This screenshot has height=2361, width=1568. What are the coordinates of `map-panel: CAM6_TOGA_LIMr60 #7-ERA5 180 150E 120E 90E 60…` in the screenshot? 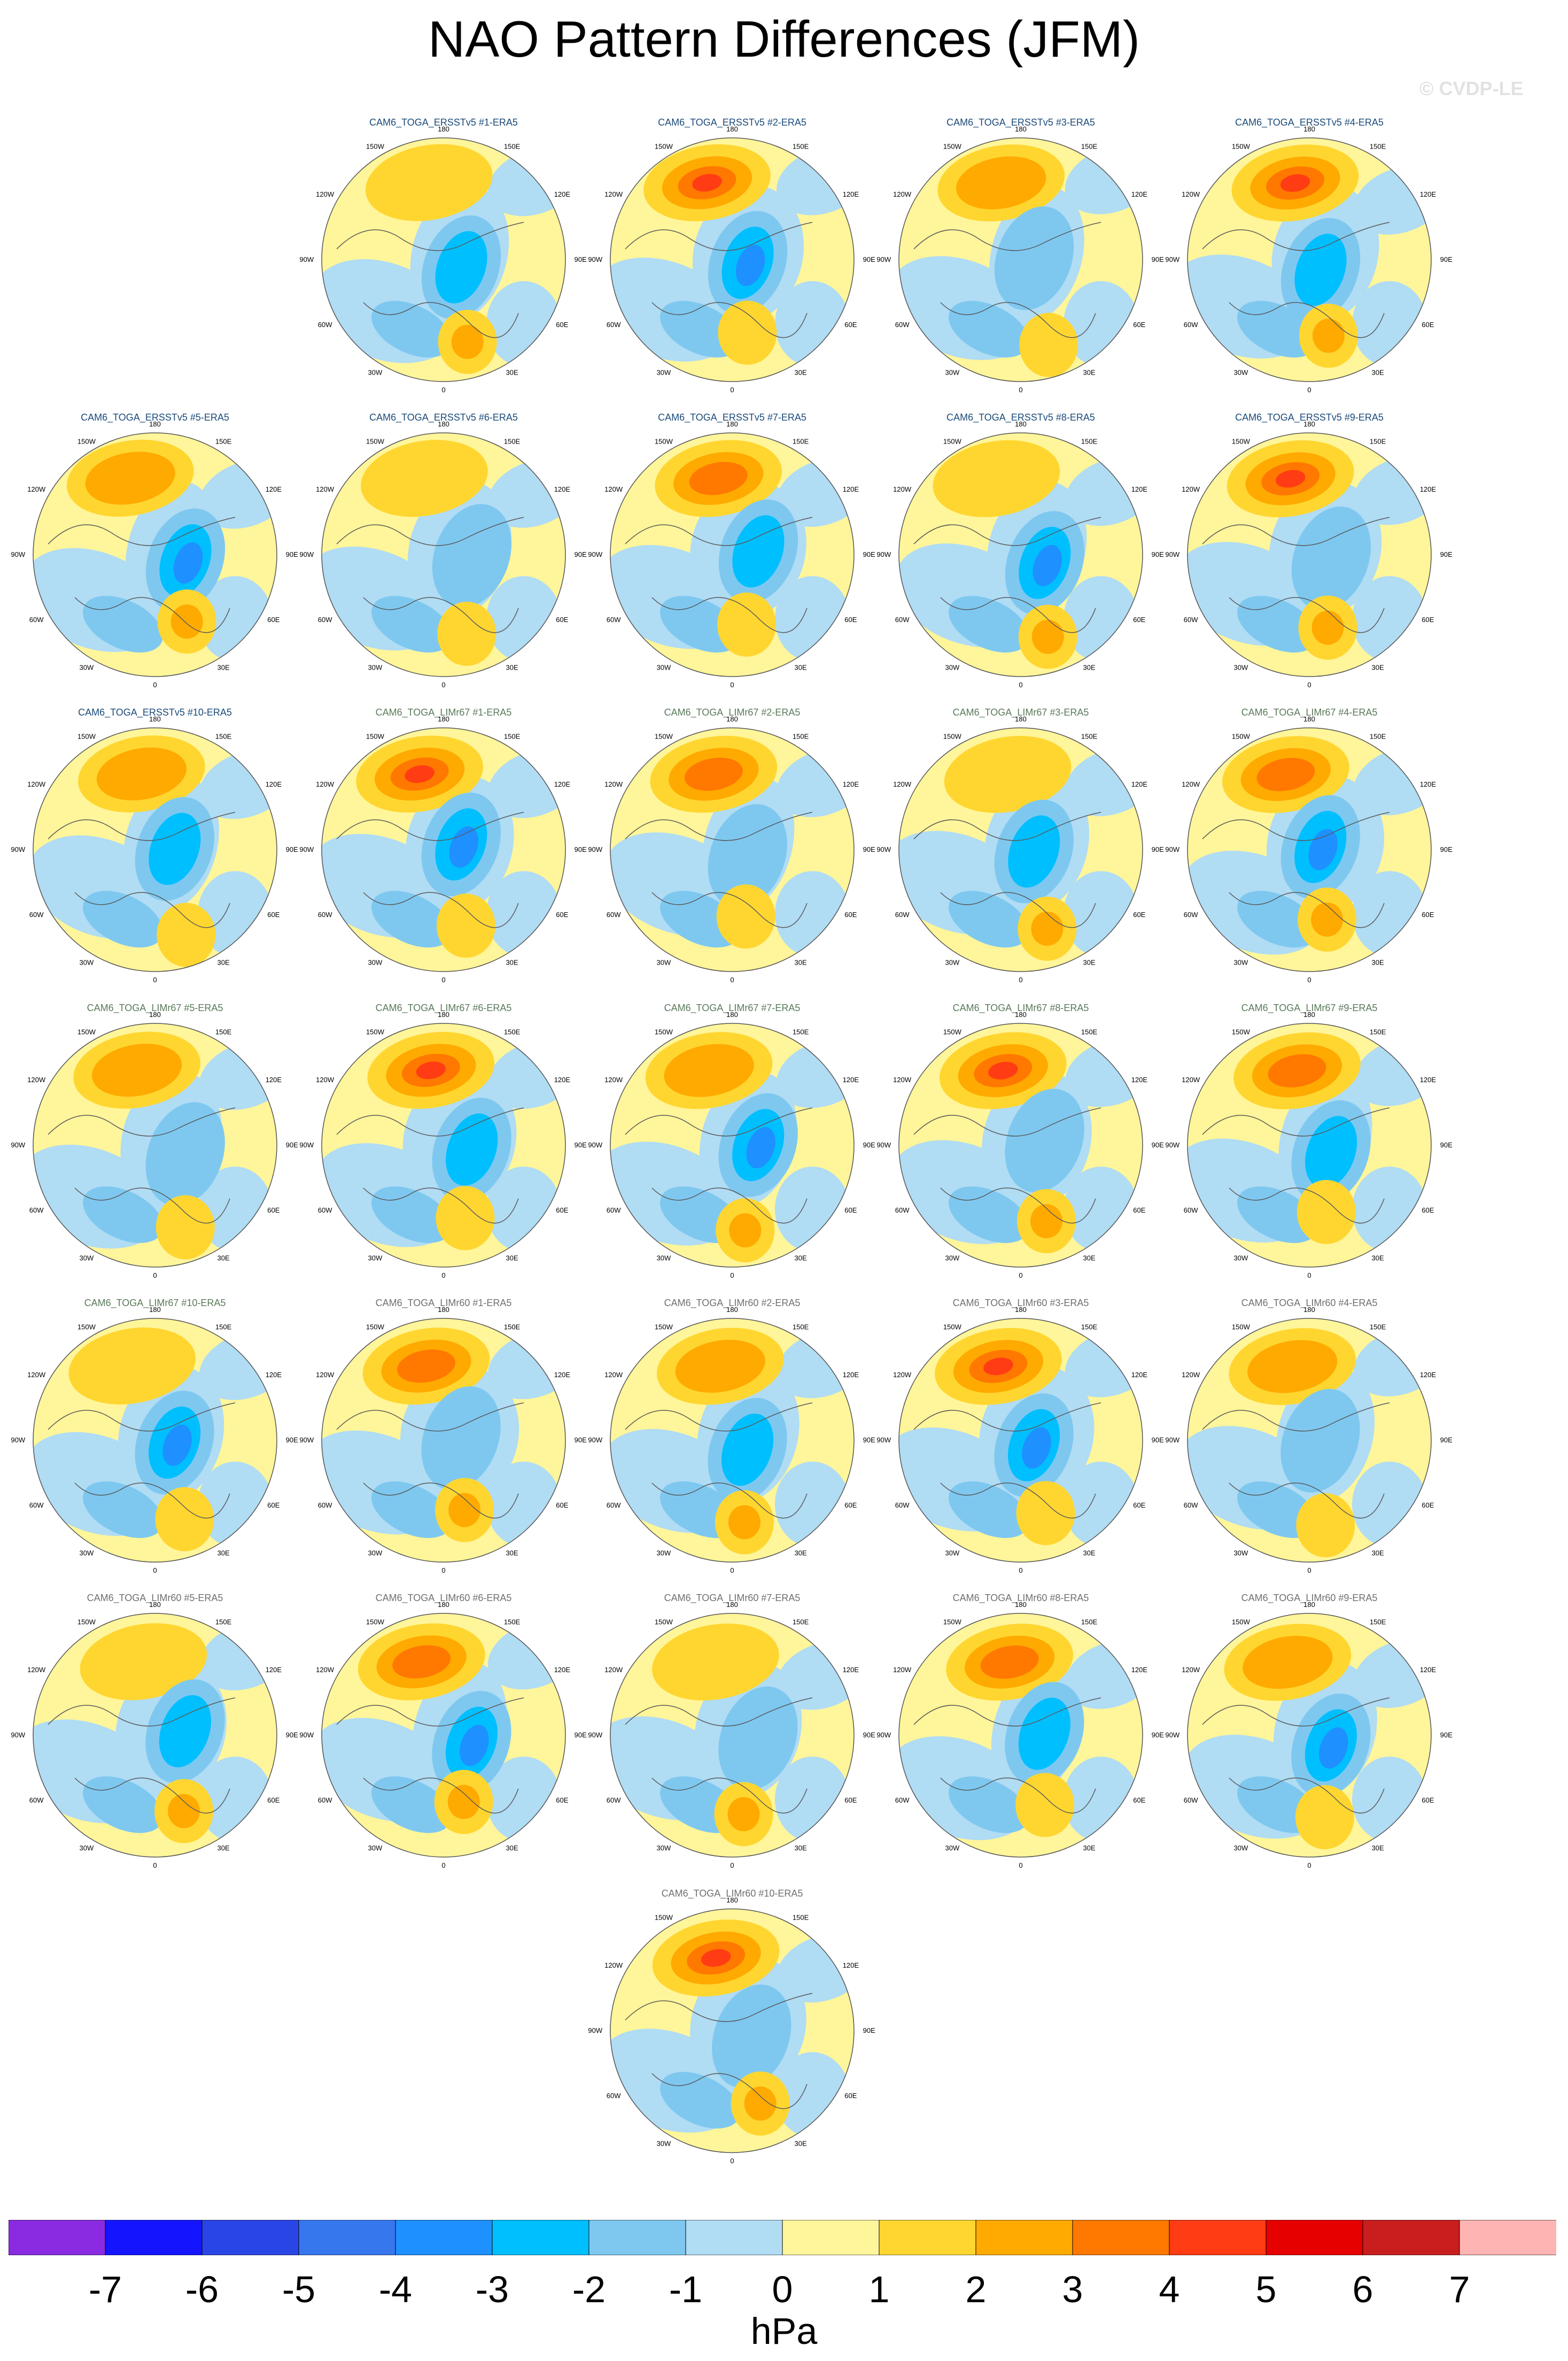 It's located at (732, 1730).